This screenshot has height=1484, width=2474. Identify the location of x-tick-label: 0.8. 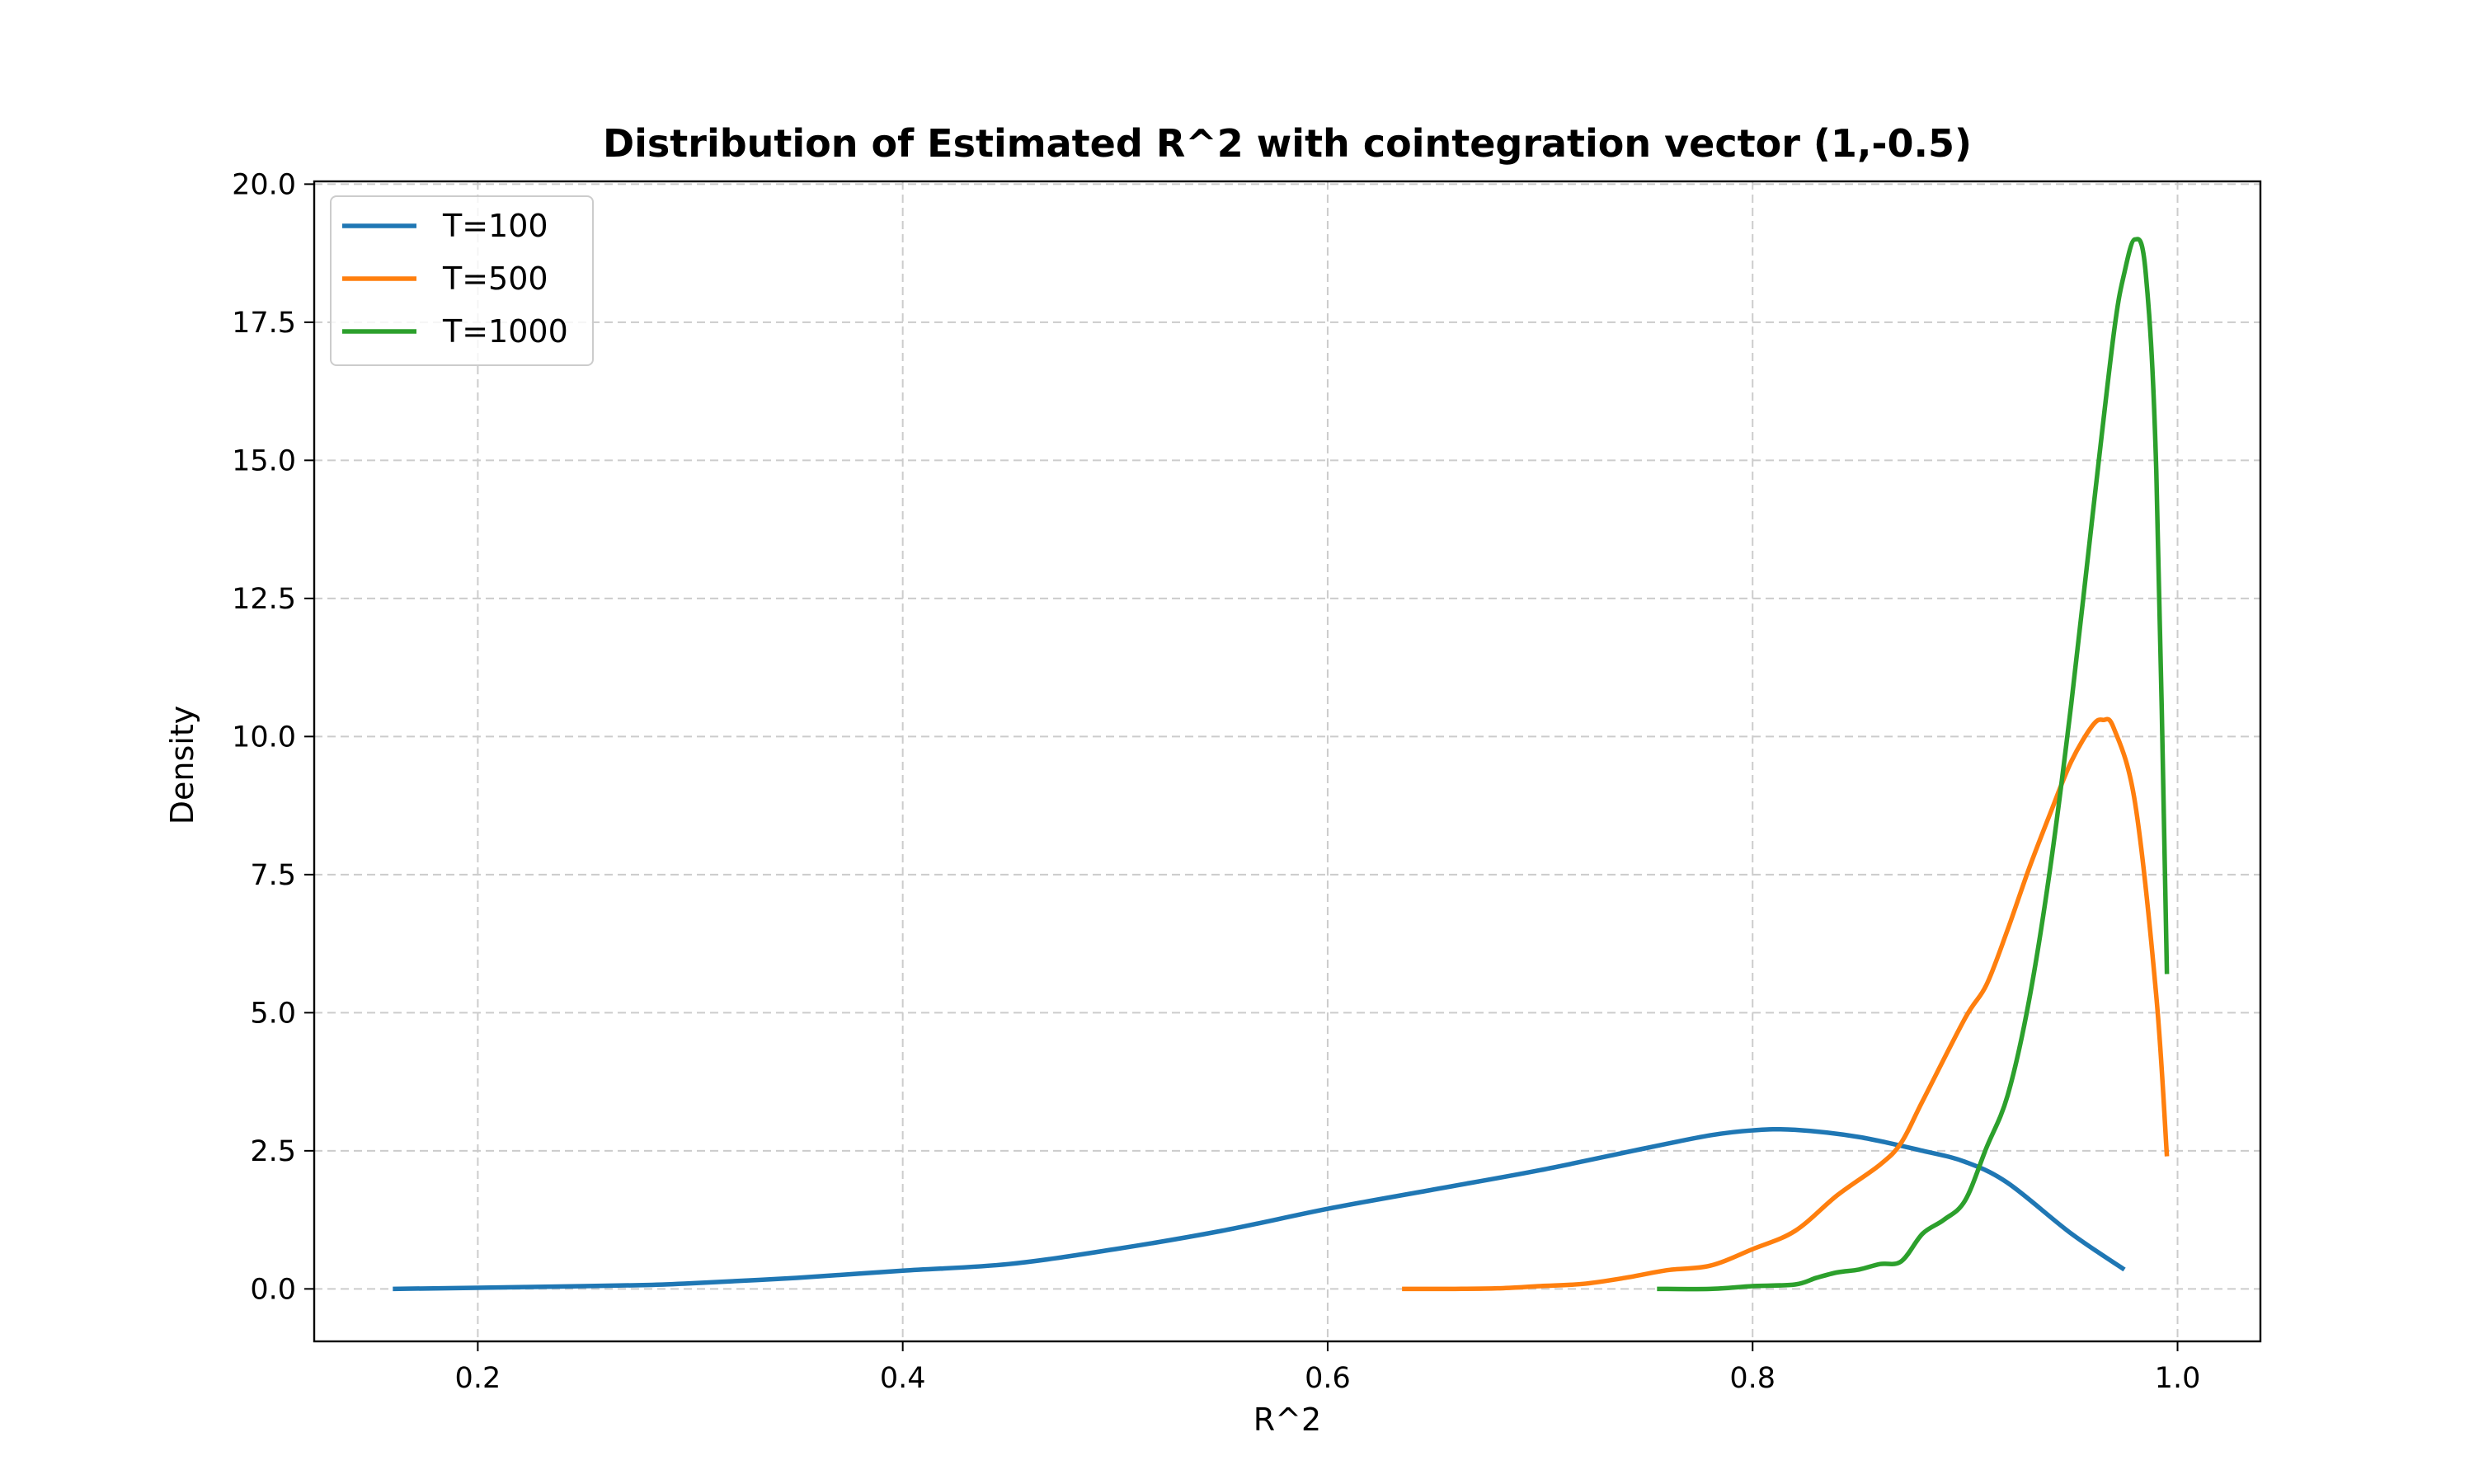
(1752, 1378).